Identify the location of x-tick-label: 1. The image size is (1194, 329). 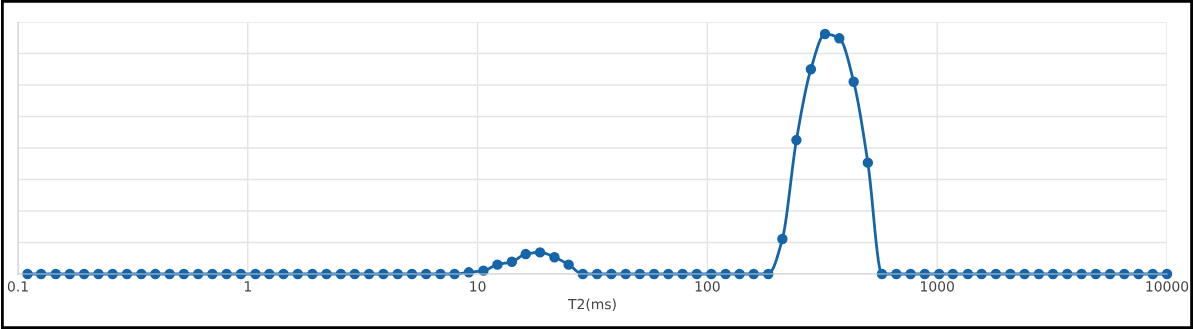
(247, 286).